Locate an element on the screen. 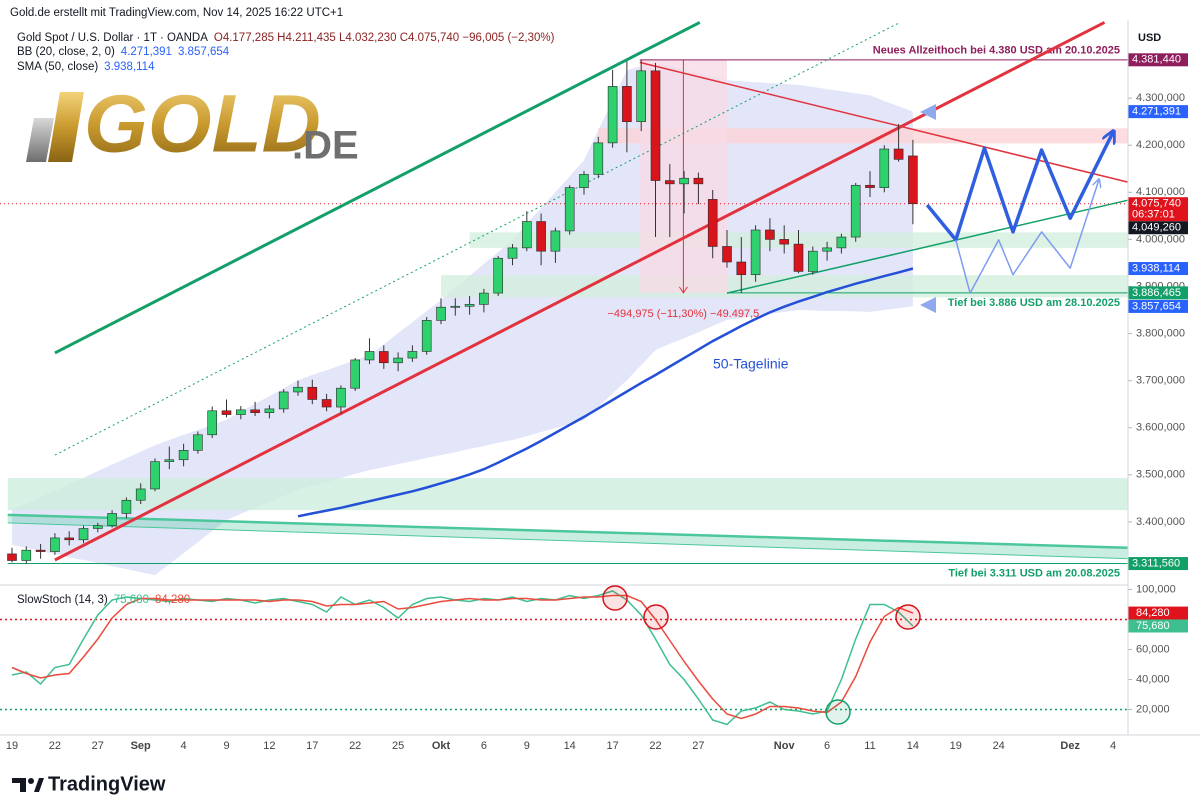  x-tick-label: Dez is located at coordinates (1070, 746).